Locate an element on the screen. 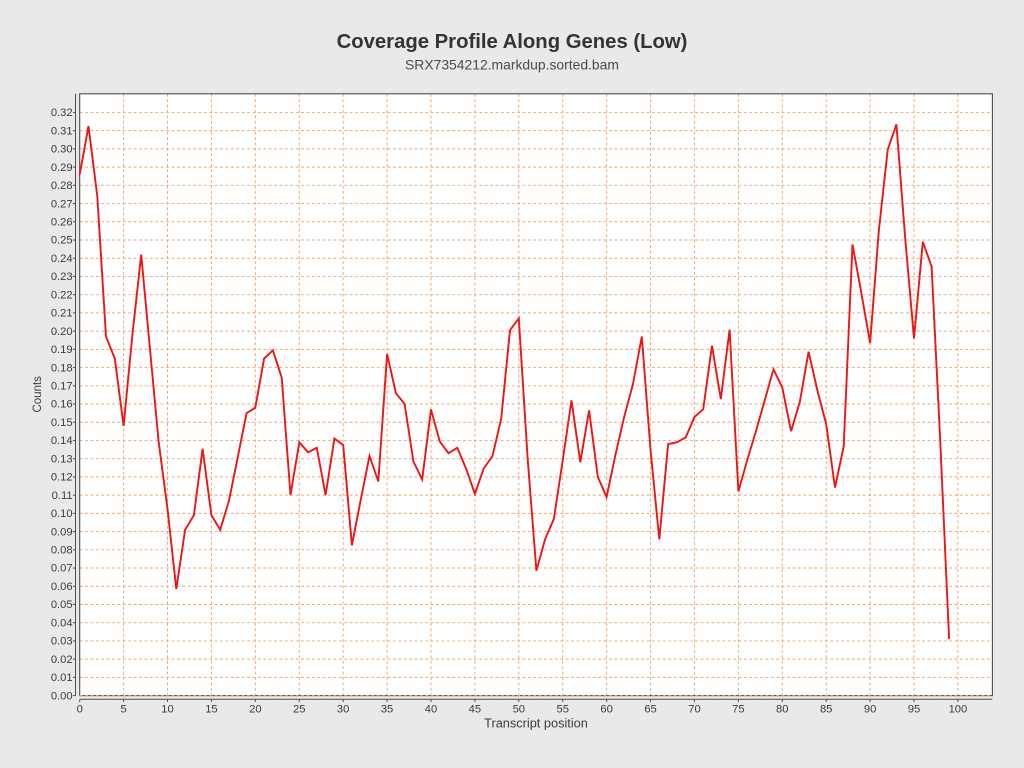 This screenshot has width=1024, height=768. svg-text: 0.13 is located at coordinates (62, 459).